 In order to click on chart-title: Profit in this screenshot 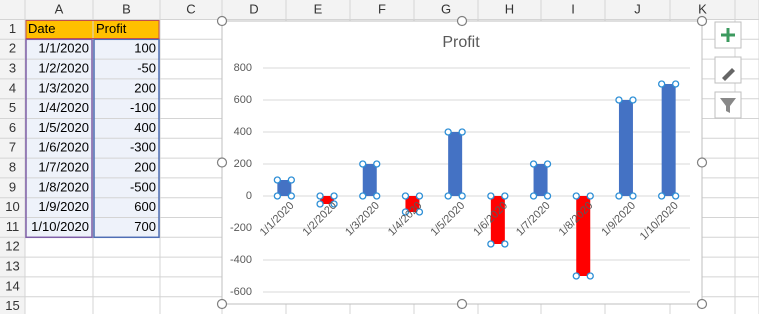, I will do `click(461, 42)`.